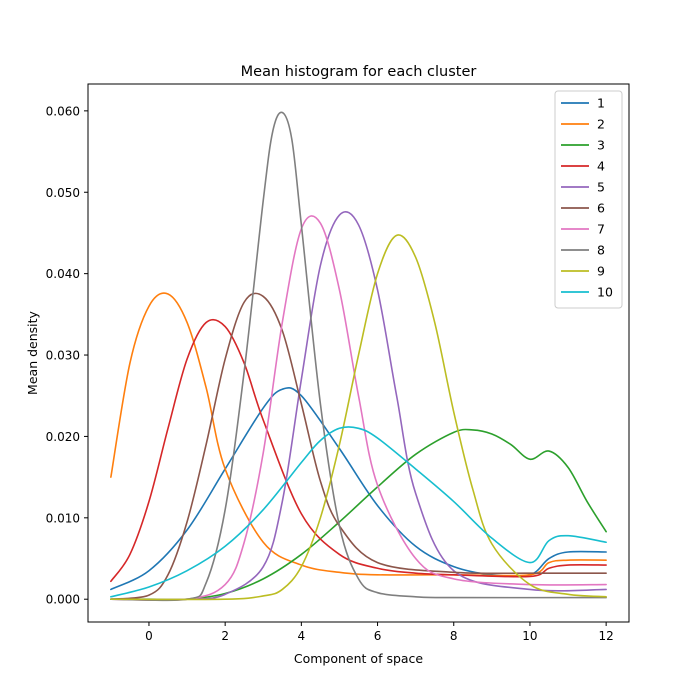 Image resolution: width=700 pixels, height=700 pixels. Describe the element at coordinates (601, 124) in the screenshot. I see `legend-label-2: 2` at that location.